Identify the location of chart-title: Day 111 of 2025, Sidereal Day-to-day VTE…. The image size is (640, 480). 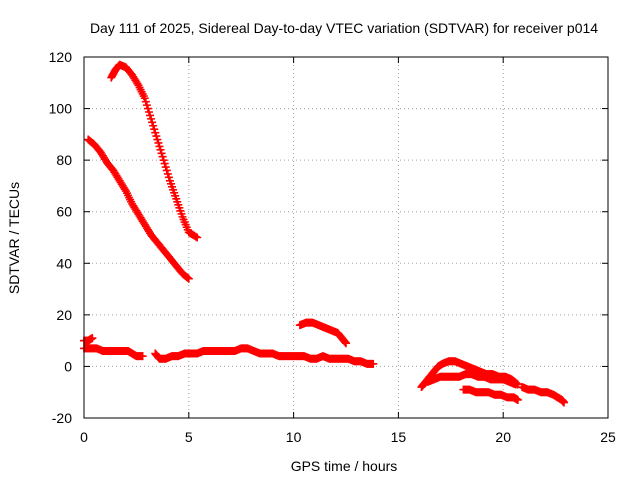
(344, 28).